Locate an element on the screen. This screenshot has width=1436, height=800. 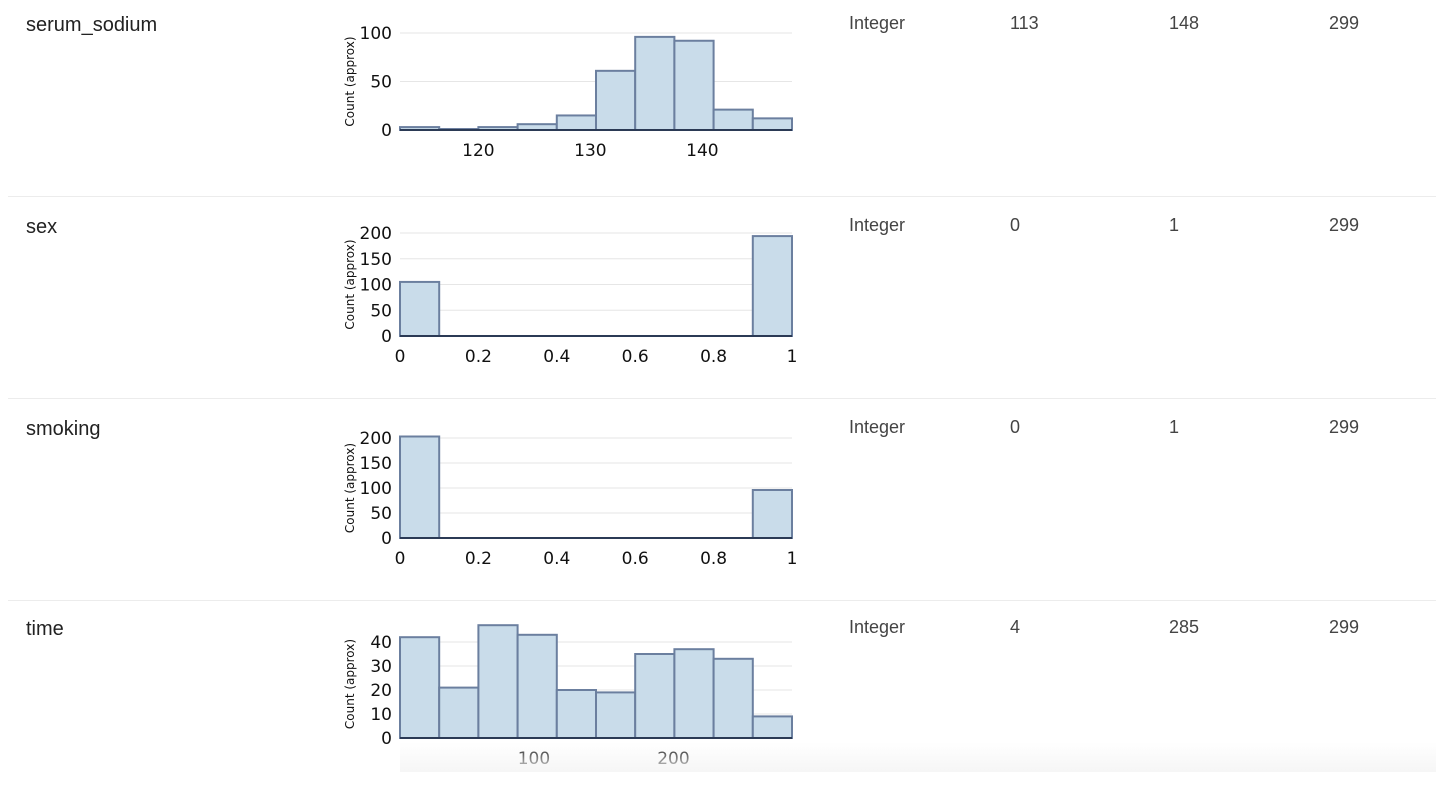
y-tick-label: 10 is located at coordinates (381, 715).